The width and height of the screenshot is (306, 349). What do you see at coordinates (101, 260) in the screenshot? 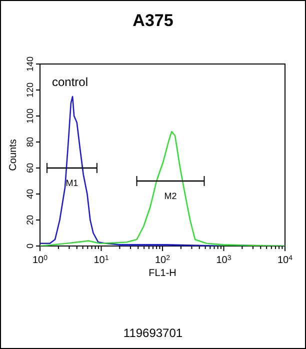
I see `x-tick-label: 10$^{1}$` at bounding box center [101, 260].